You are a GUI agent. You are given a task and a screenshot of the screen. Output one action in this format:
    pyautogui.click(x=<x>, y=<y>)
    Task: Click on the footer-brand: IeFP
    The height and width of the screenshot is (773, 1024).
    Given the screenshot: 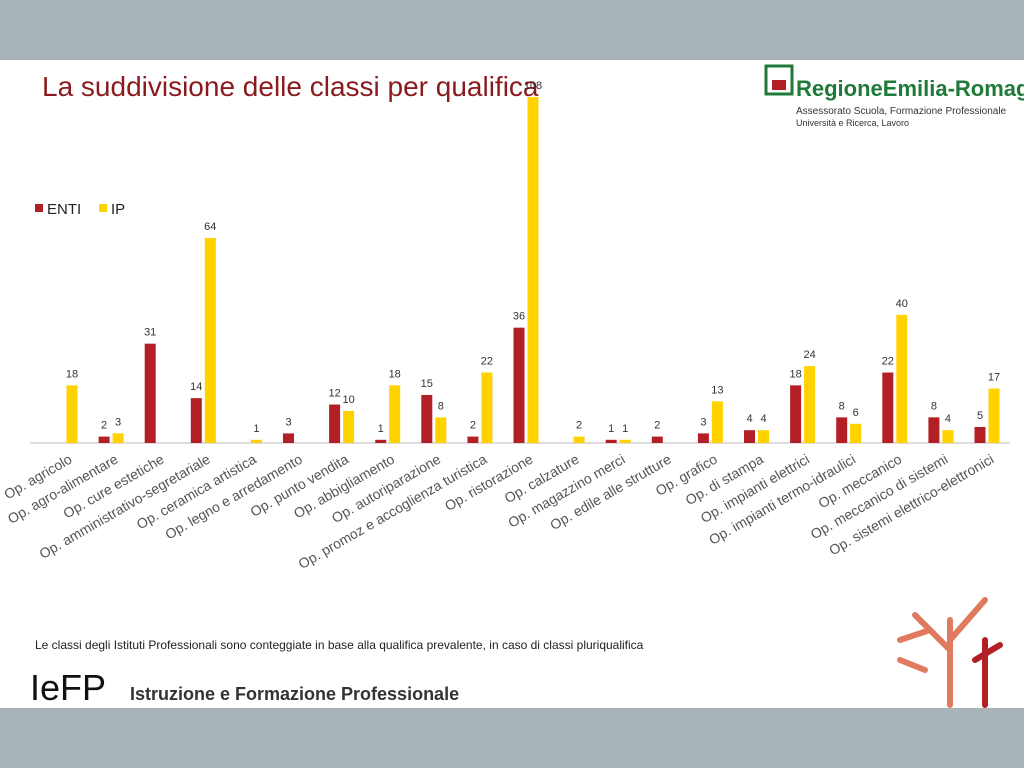 What is the action you would take?
    pyautogui.click(x=68, y=687)
    